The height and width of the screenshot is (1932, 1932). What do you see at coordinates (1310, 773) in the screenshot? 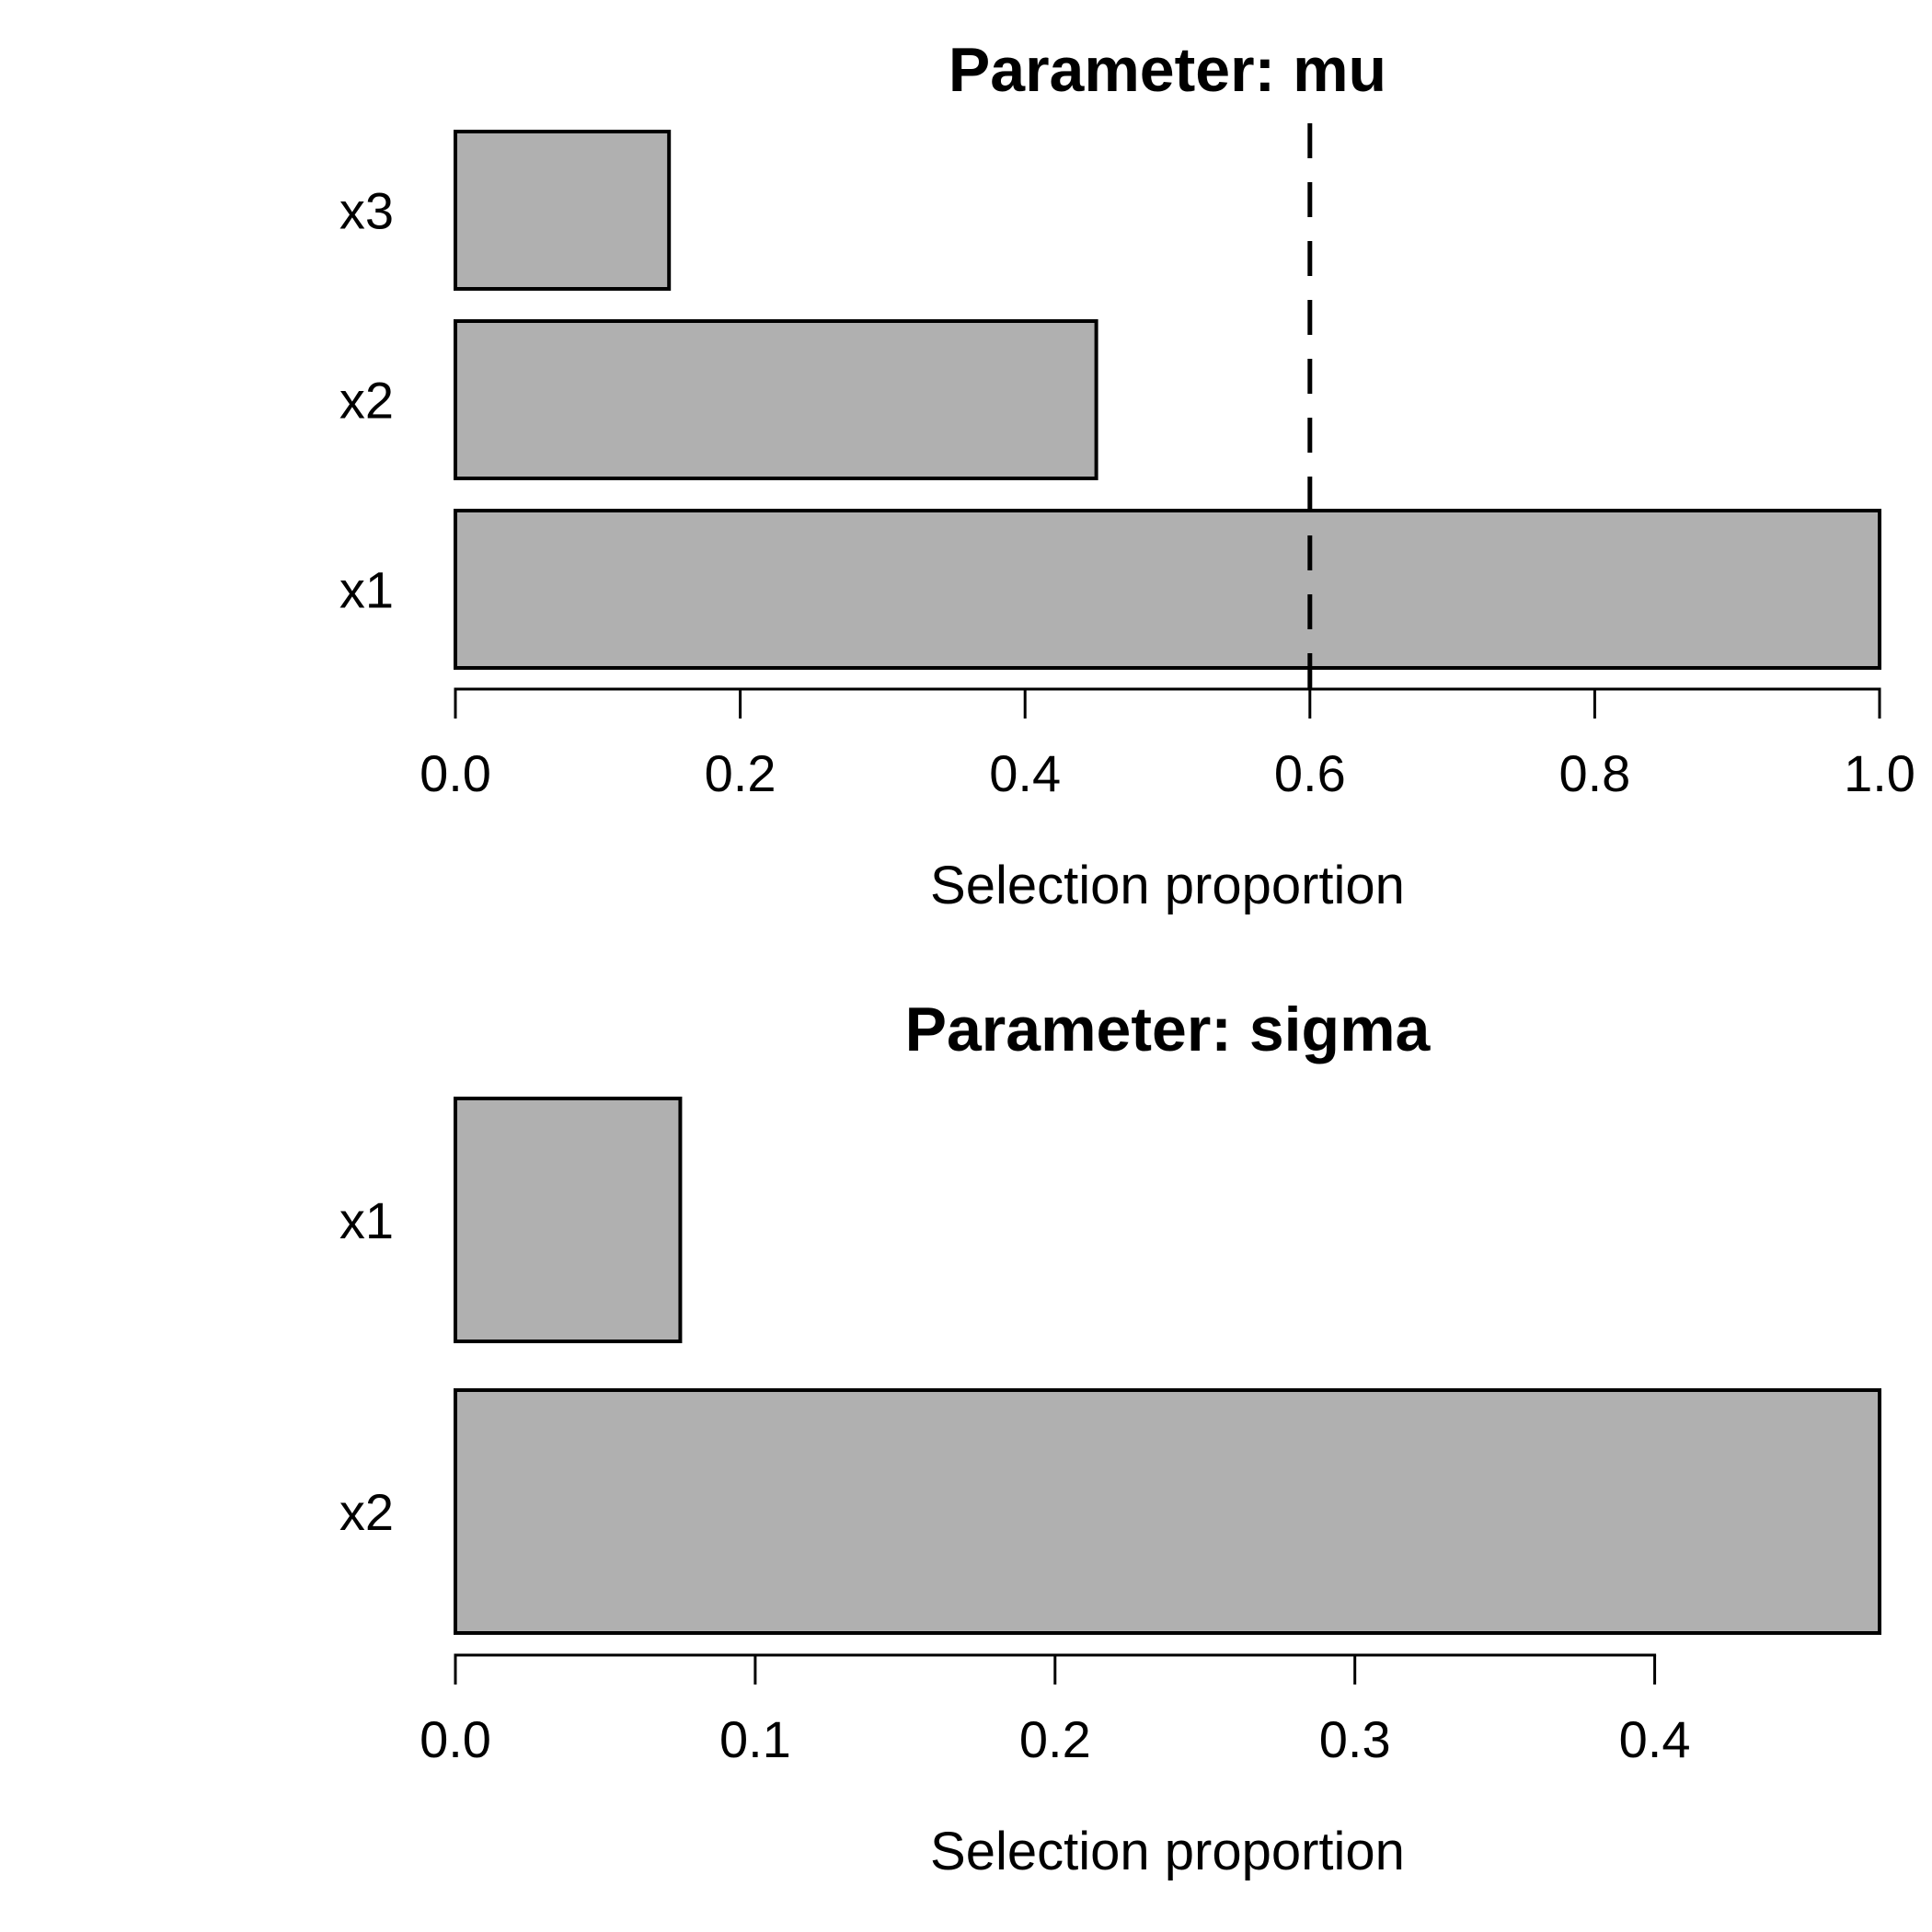
I see `x-axis-tick-label: 0.6` at bounding box center [1310, 773].